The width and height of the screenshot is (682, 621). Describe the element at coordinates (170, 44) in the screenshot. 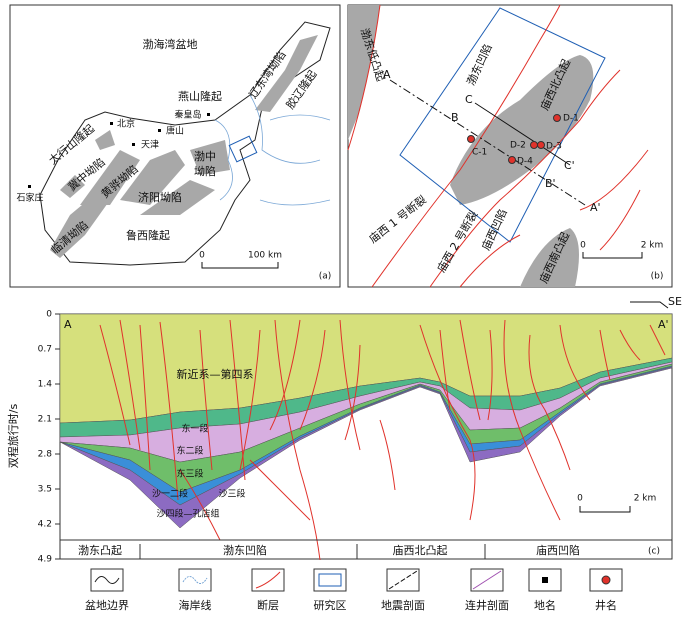

I see `place-label: 渤海湾盆地` at that location.